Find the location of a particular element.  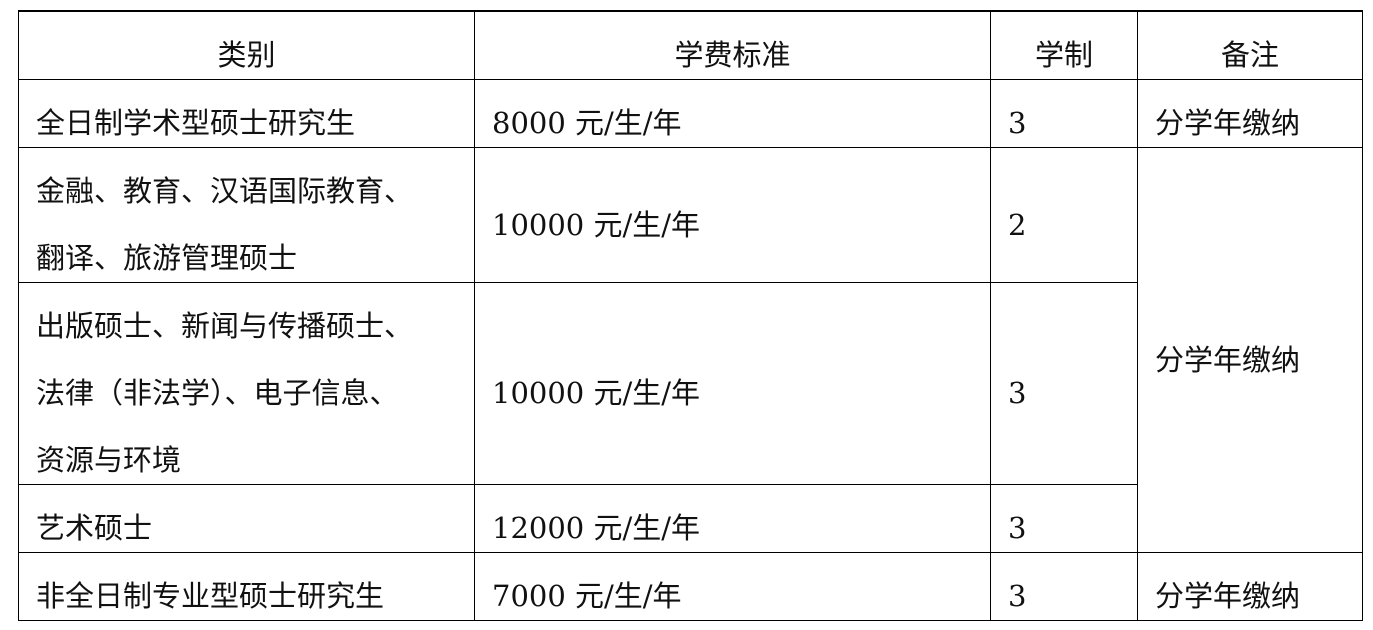

header-note: 备注 is located at coordinates (1250, 45).